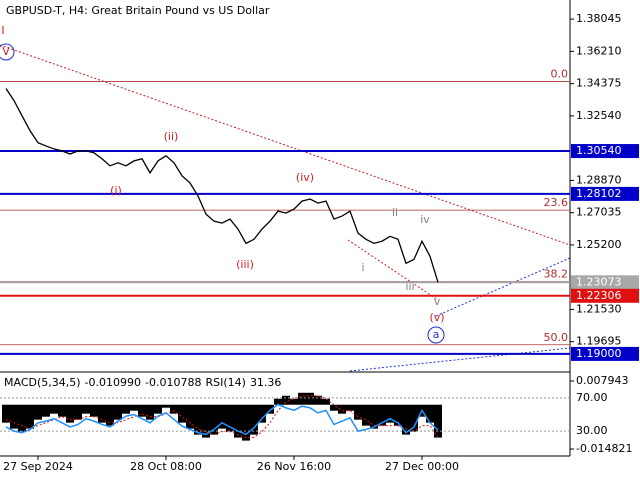 This screenshot has width=640, height=480. I want to click on wave-label: v, so click(437, 301).